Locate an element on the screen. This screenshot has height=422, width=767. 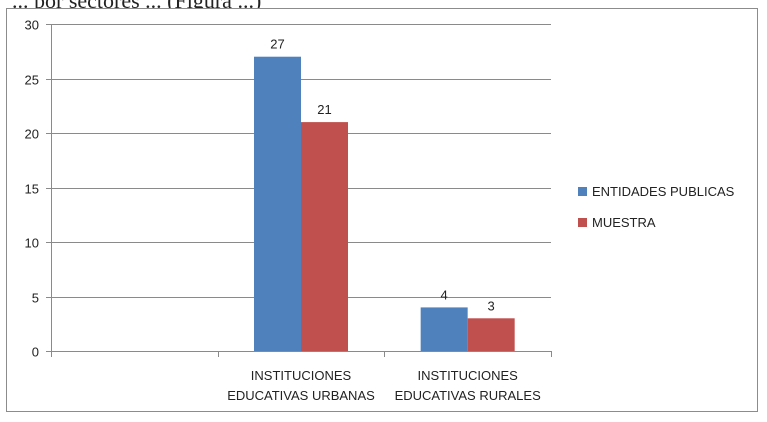
data-label: 21 is located at coordinates (324, 109).